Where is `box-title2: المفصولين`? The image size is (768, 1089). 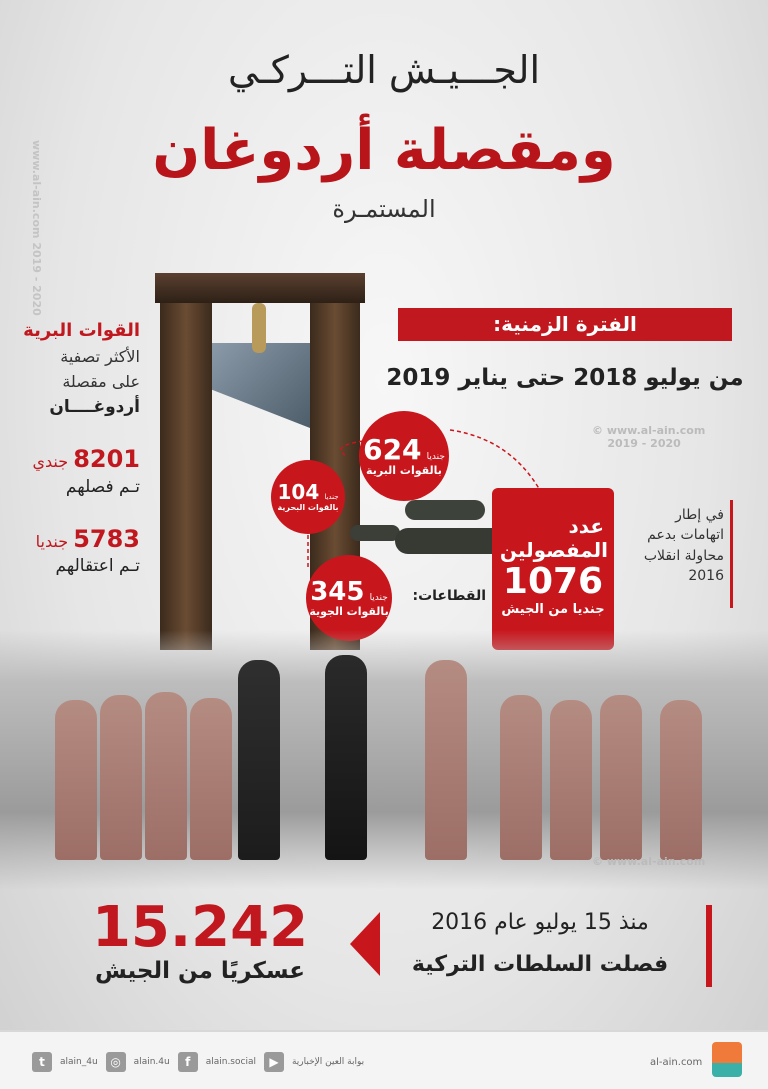
box-title2: المفصولين is located at coordinates (553, 550).